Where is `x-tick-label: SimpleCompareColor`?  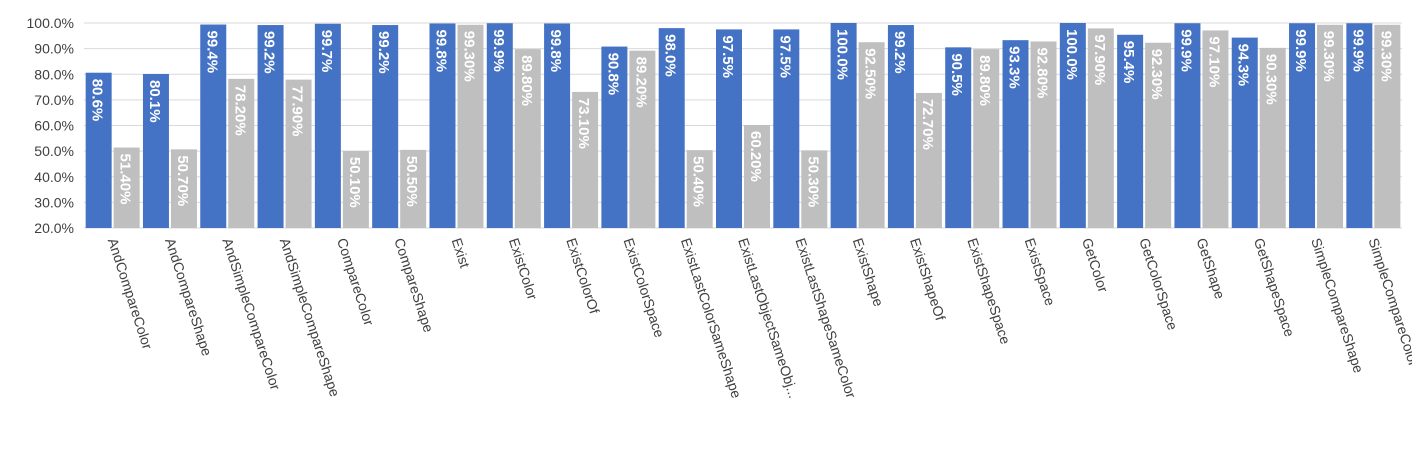 x-tick-label: SimpleCompareColor is located at coordinates (1388, 302).